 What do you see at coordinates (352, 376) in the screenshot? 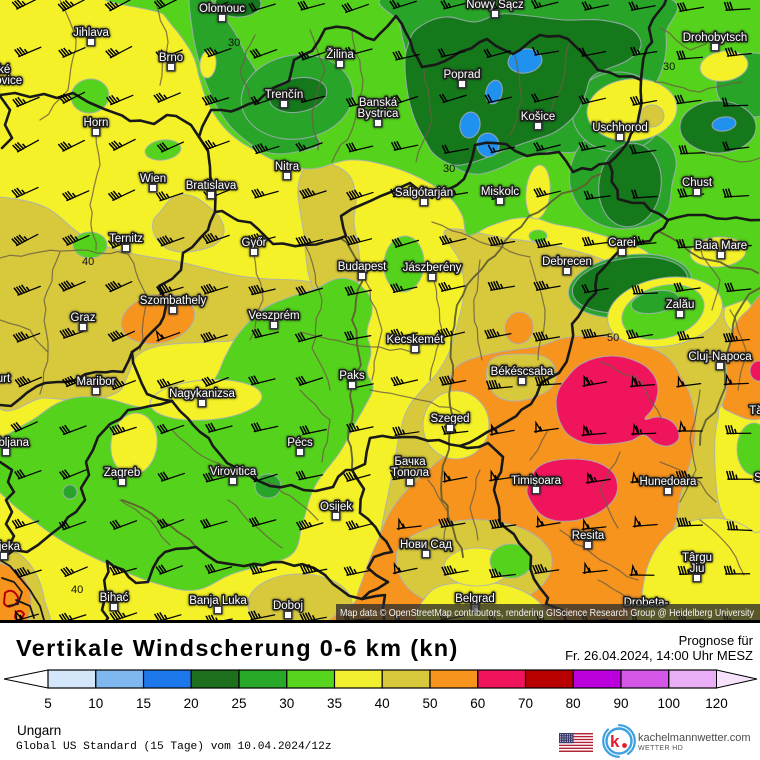
I see `svg-text: Paks` at bounding box center [352, 376].